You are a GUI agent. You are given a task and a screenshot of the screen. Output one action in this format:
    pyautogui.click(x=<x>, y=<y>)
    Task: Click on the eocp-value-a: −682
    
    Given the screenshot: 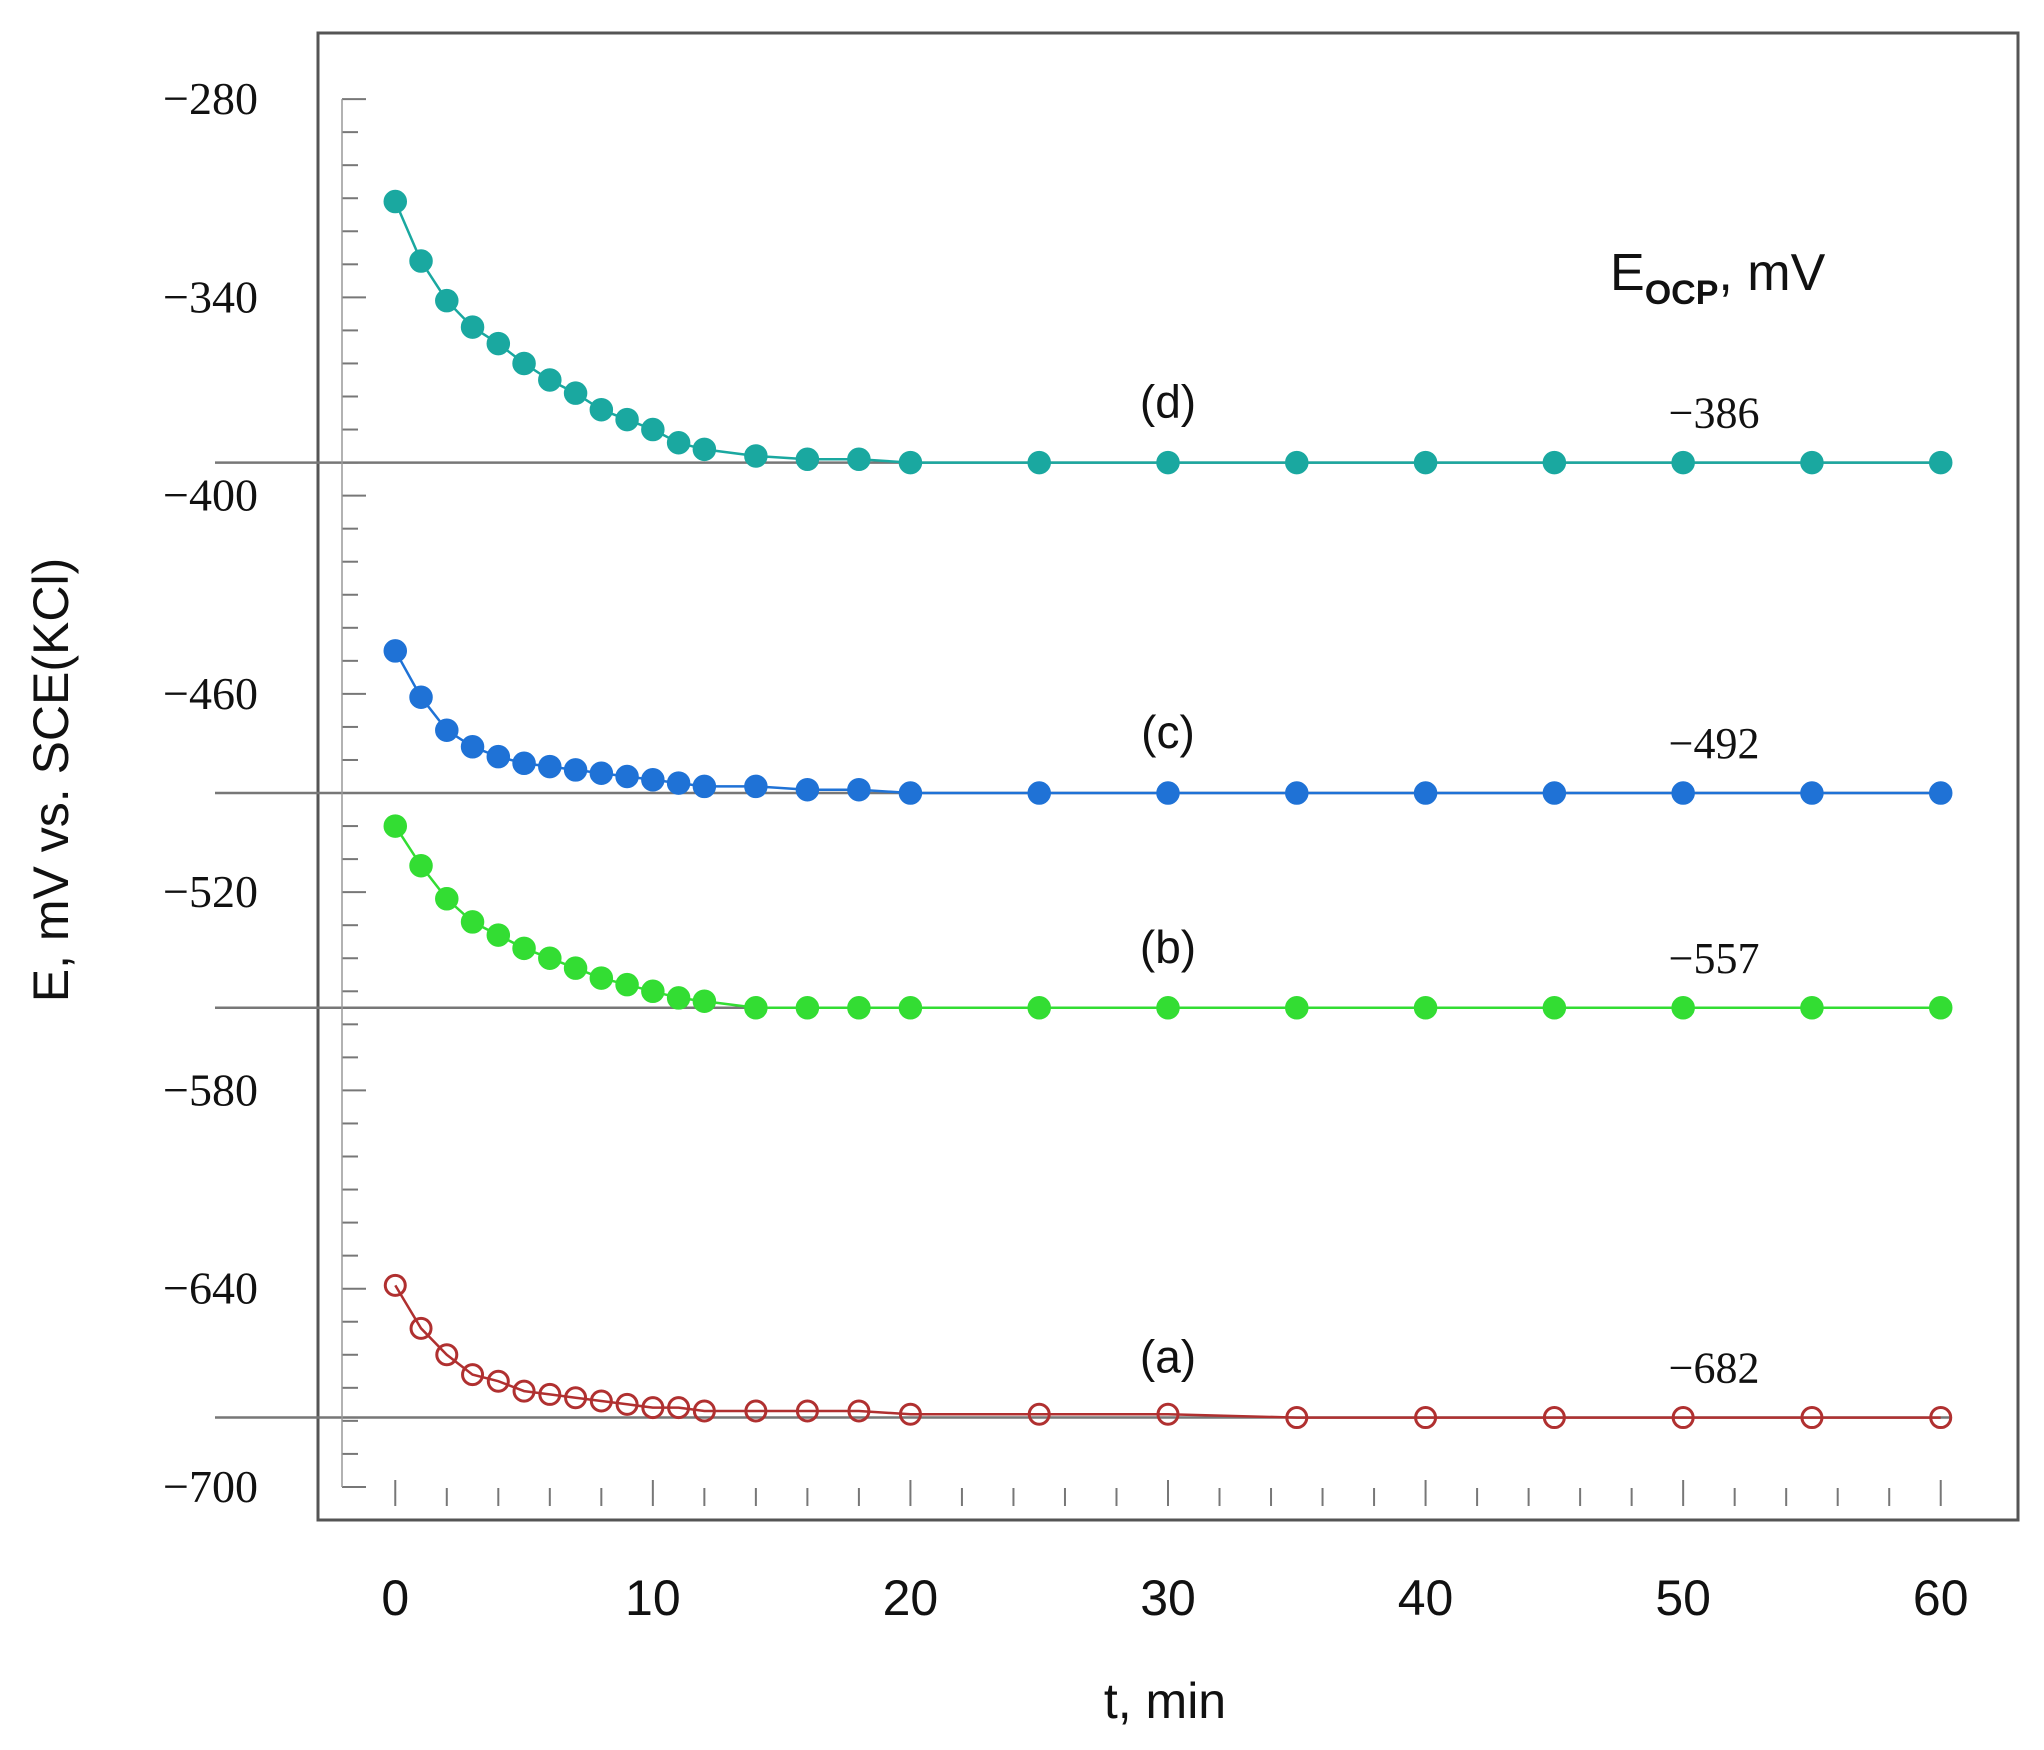 What is the action you would take?
    pyautogui.click(x=1714, y=1368)
    